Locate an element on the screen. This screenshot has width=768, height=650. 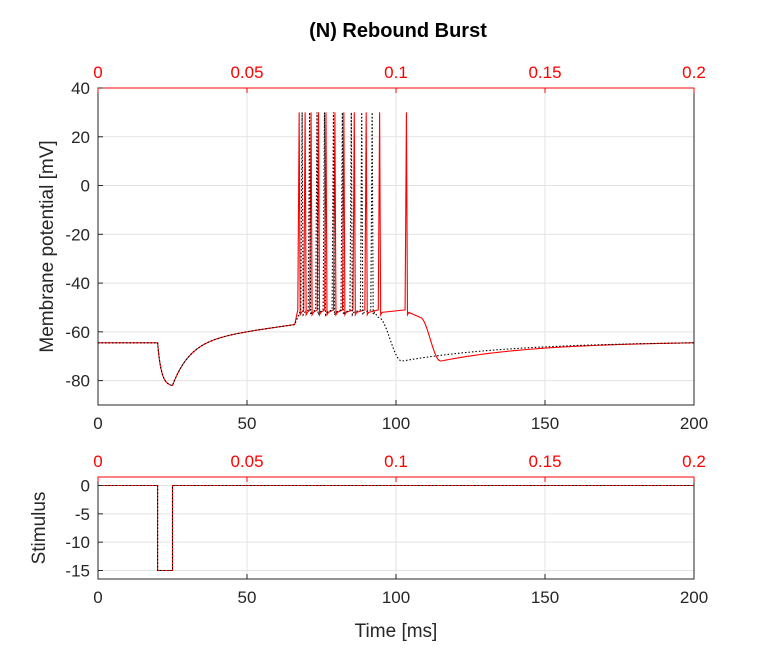
y-tick-label: -10 is located at coordinates (77, 542).